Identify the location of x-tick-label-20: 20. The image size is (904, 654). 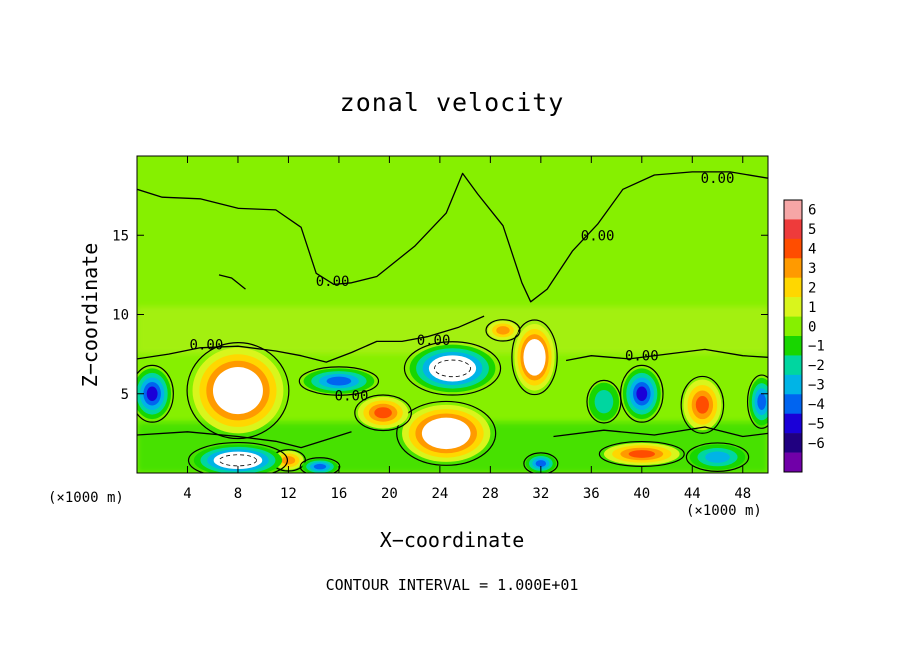
(389, 494).